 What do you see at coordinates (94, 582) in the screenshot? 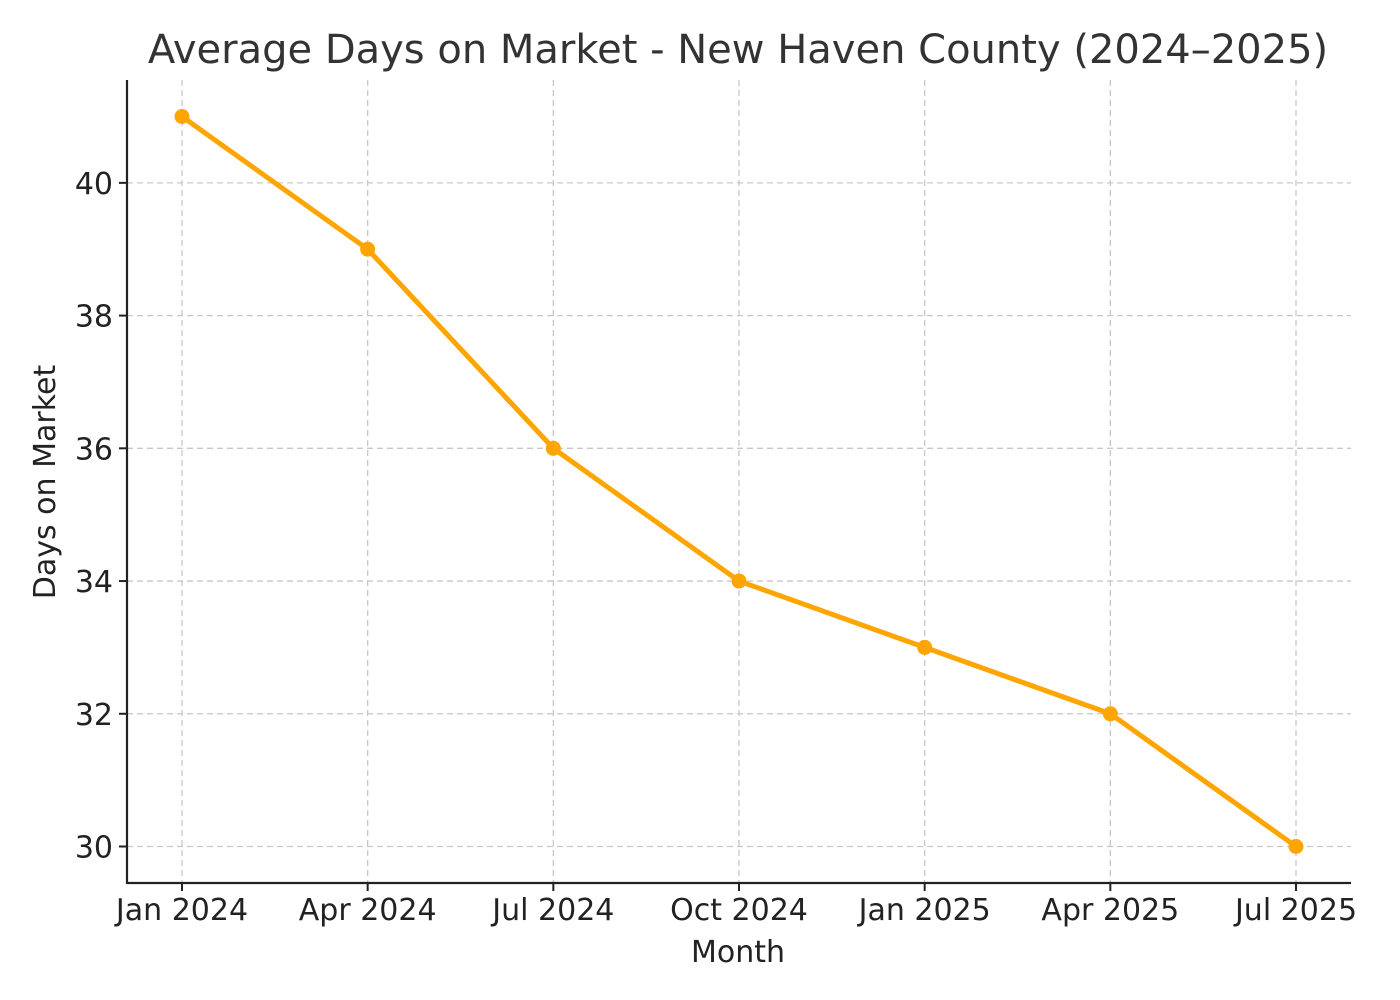
I see `y-tick-label: 34` at bounding box center [94, 582].